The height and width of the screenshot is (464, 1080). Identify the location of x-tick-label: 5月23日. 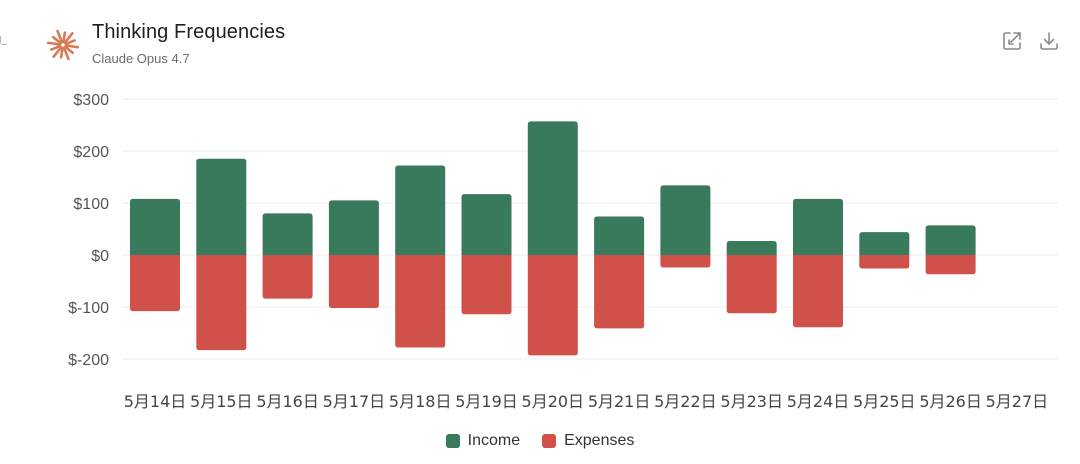
(751, 401).